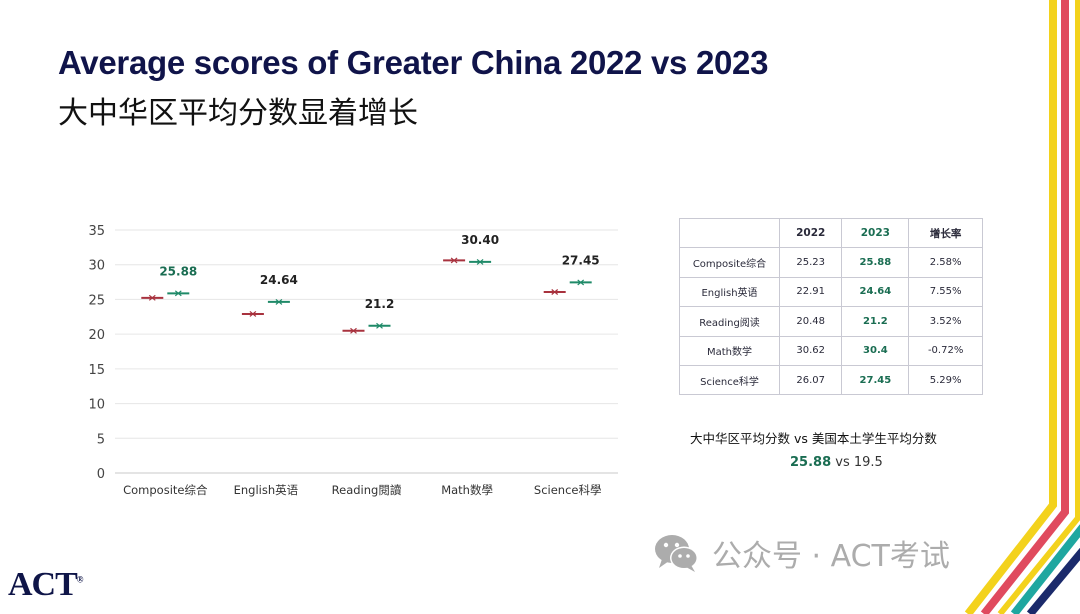  I want to click on table-cell: Composite综合, so click(729, 262).